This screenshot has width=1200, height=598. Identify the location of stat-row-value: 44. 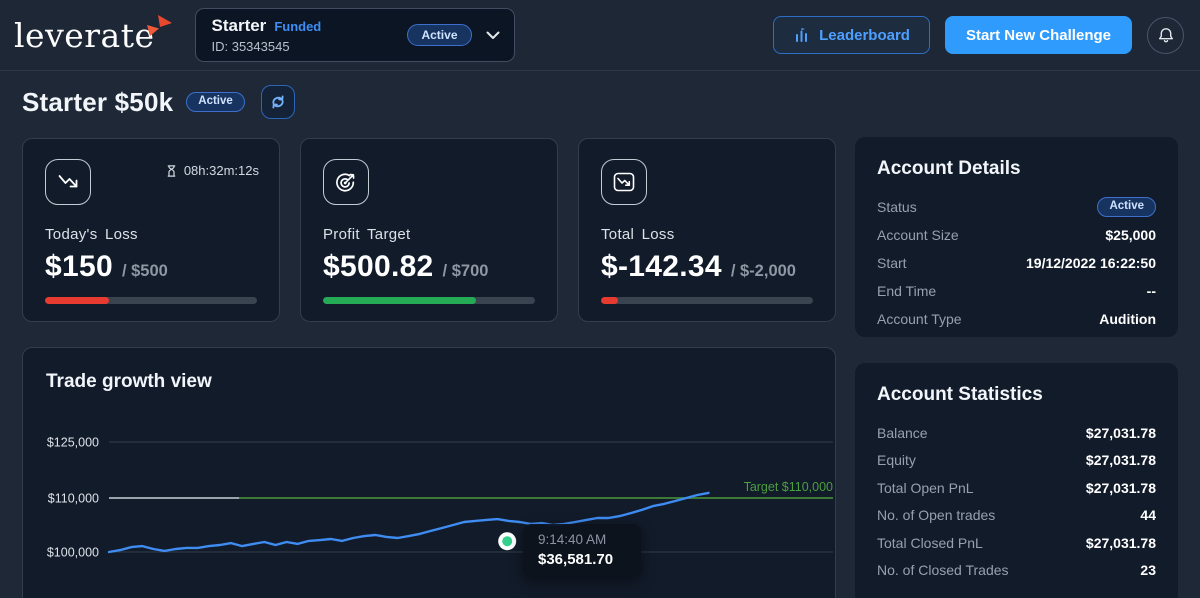
(1148, 515).